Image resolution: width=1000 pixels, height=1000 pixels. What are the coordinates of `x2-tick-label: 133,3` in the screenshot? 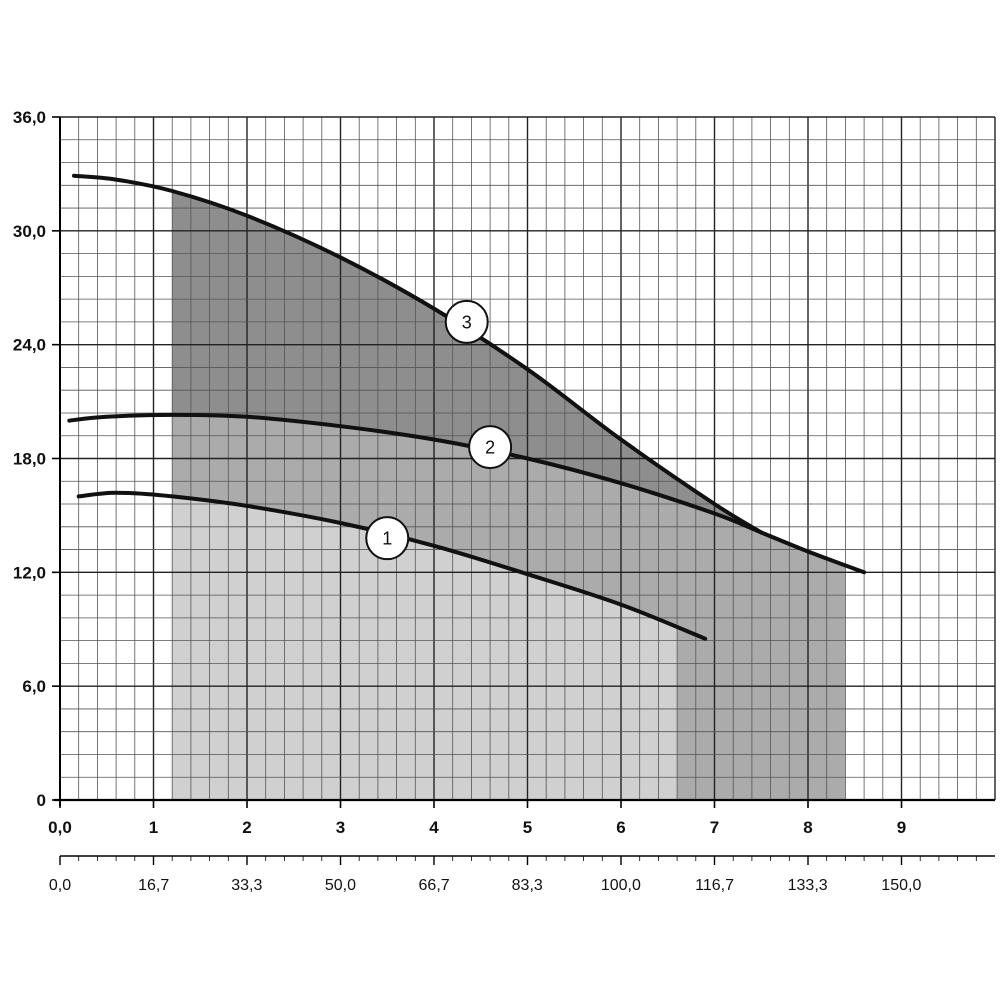 It's located at (808, 885).